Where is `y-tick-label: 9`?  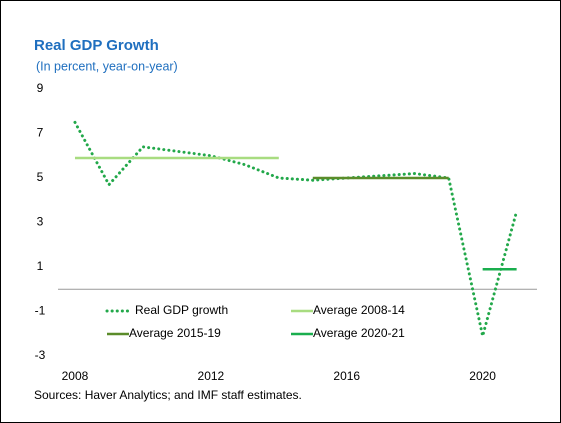
y-tick-label: 9 is located at coordinates (40, 88).